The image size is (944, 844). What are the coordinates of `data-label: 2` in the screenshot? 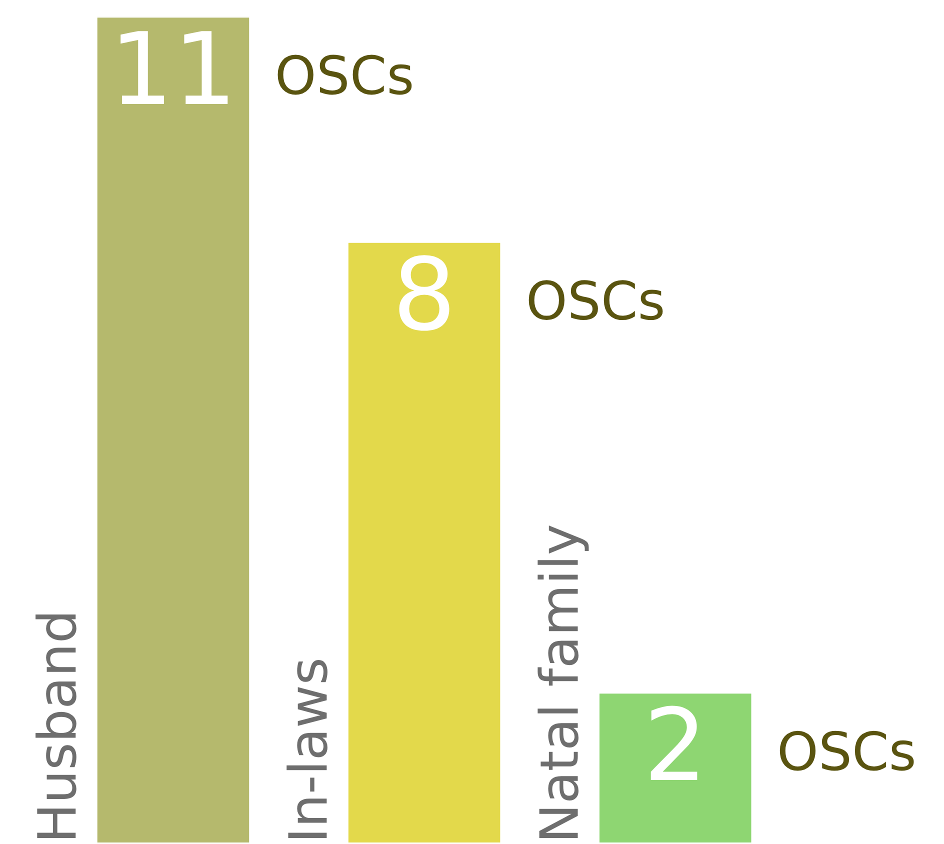 It's located at (674, 743).